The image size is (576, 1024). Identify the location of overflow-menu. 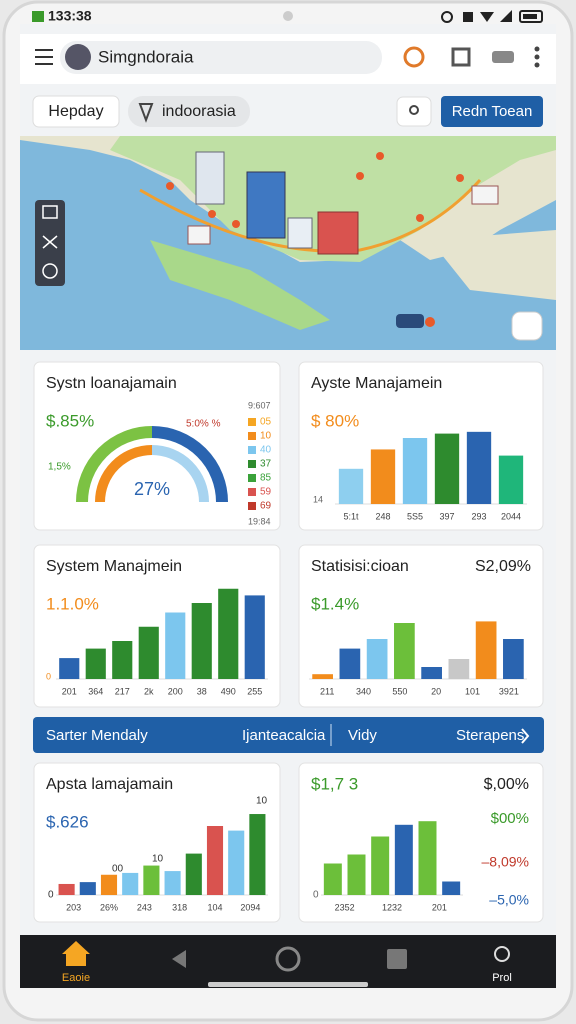
(537, 57).